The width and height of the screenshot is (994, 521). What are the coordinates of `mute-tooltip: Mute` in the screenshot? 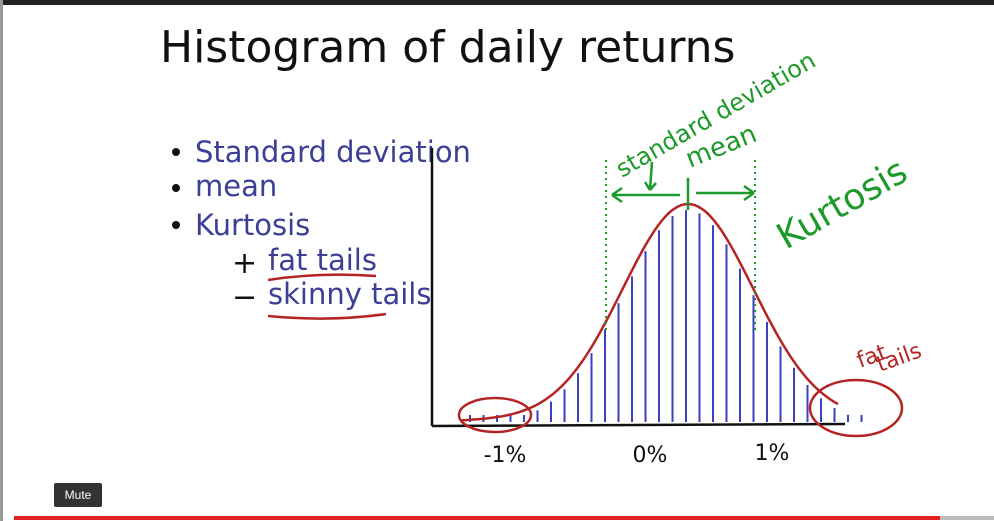 It's located at (78, 495).